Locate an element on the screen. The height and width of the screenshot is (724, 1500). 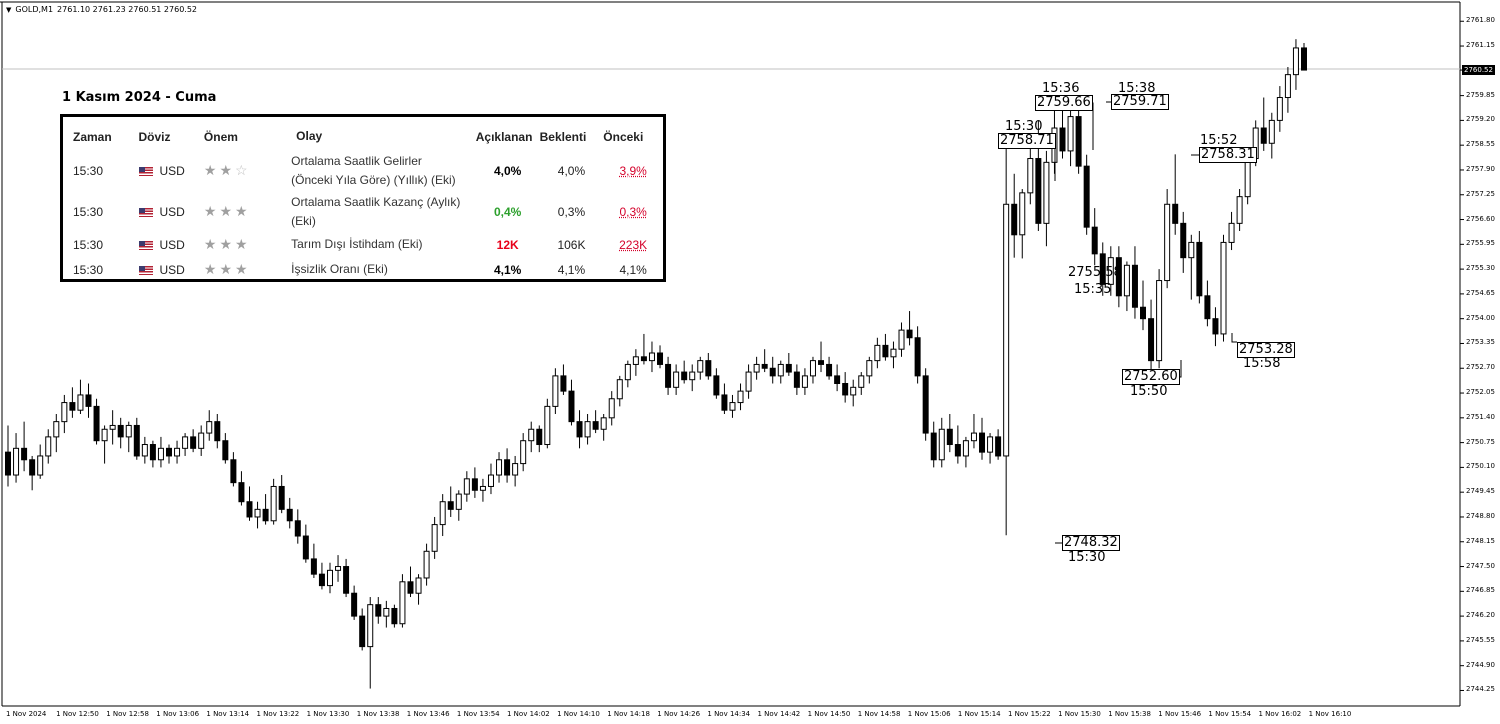
row-forecast: 0,3% is located at coordinates (571, 211).